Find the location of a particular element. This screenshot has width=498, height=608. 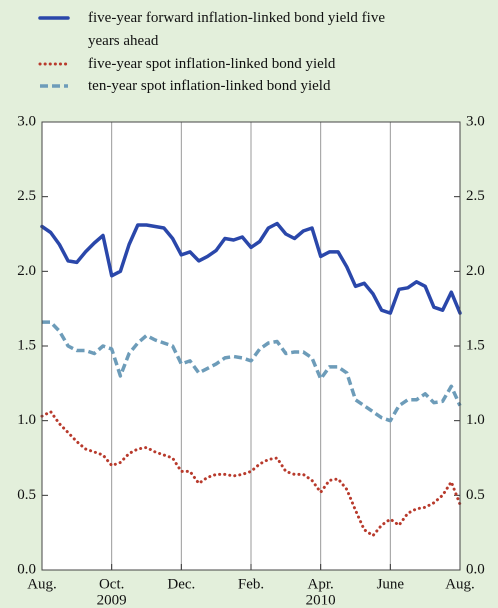

y-tick-label: 0.5 is located at coordinates (26, 495).